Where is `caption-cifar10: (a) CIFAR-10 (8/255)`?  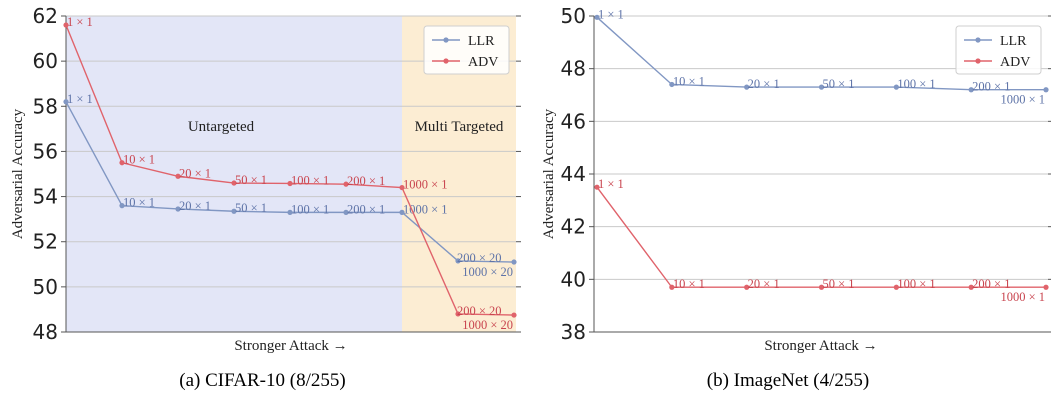 caption-cifar10: (a) CIFAR-10 (8/255) is located at coordinates (262, 381).